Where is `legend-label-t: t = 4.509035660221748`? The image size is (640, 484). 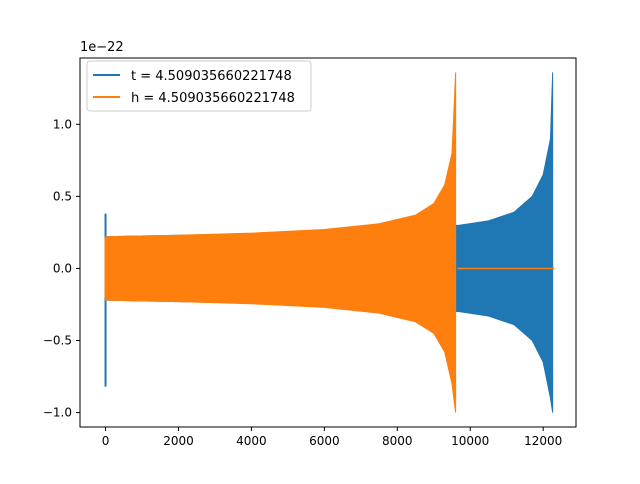 legend-label-t: t = 4.509035660221748 is located at coordinates (211, 76).